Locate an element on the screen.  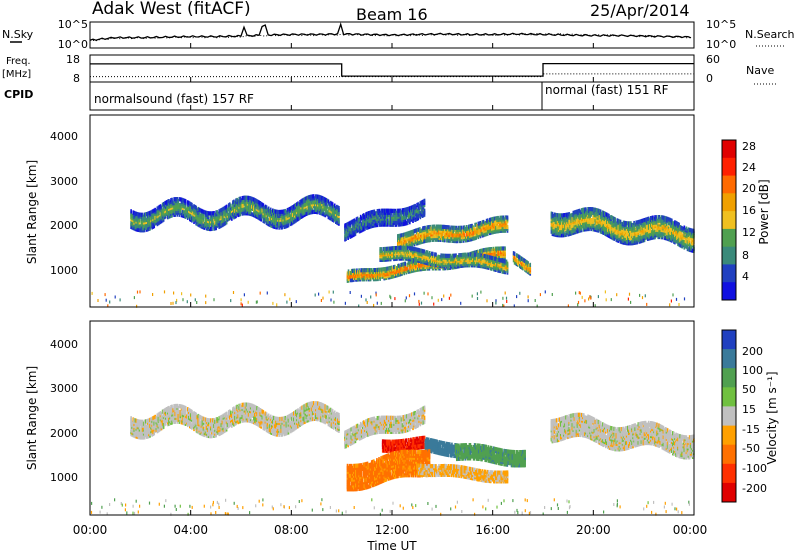
cpid-label: CPID is located at coordinates (18, 94).